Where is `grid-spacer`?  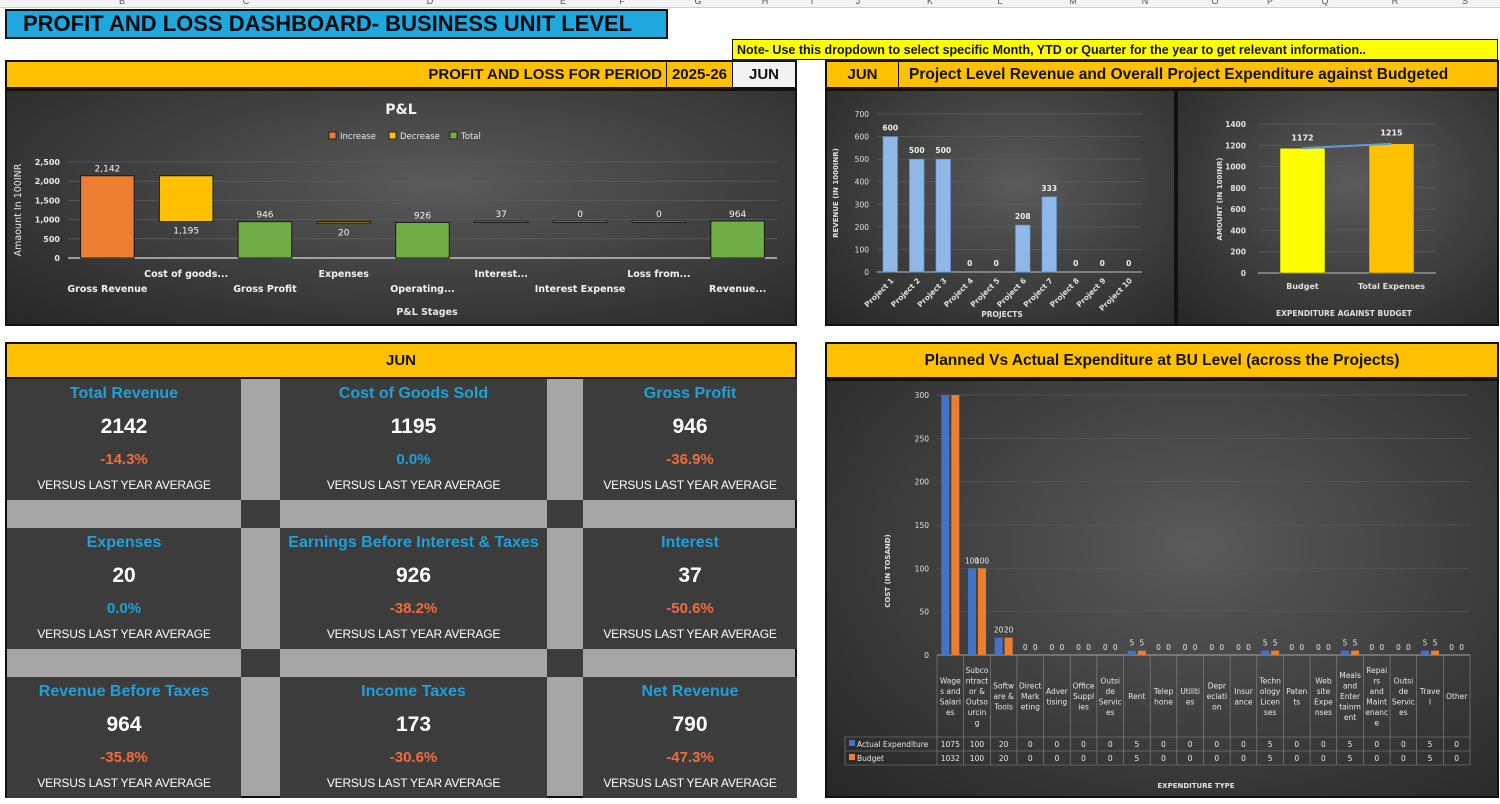 grid-spacer is located at coordinates (260, 663).